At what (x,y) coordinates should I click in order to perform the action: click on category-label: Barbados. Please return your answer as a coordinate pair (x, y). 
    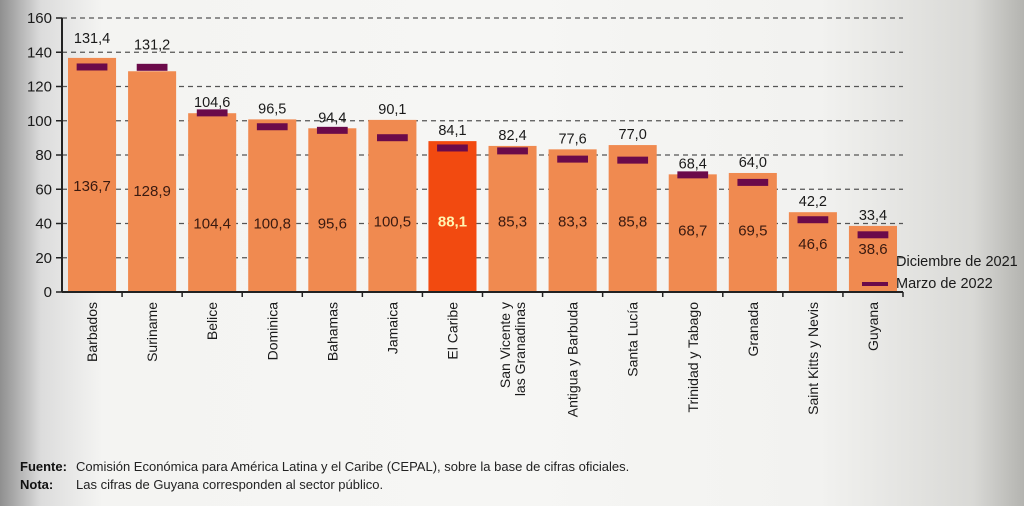
    Looking at the image, I should click on (92, 332).